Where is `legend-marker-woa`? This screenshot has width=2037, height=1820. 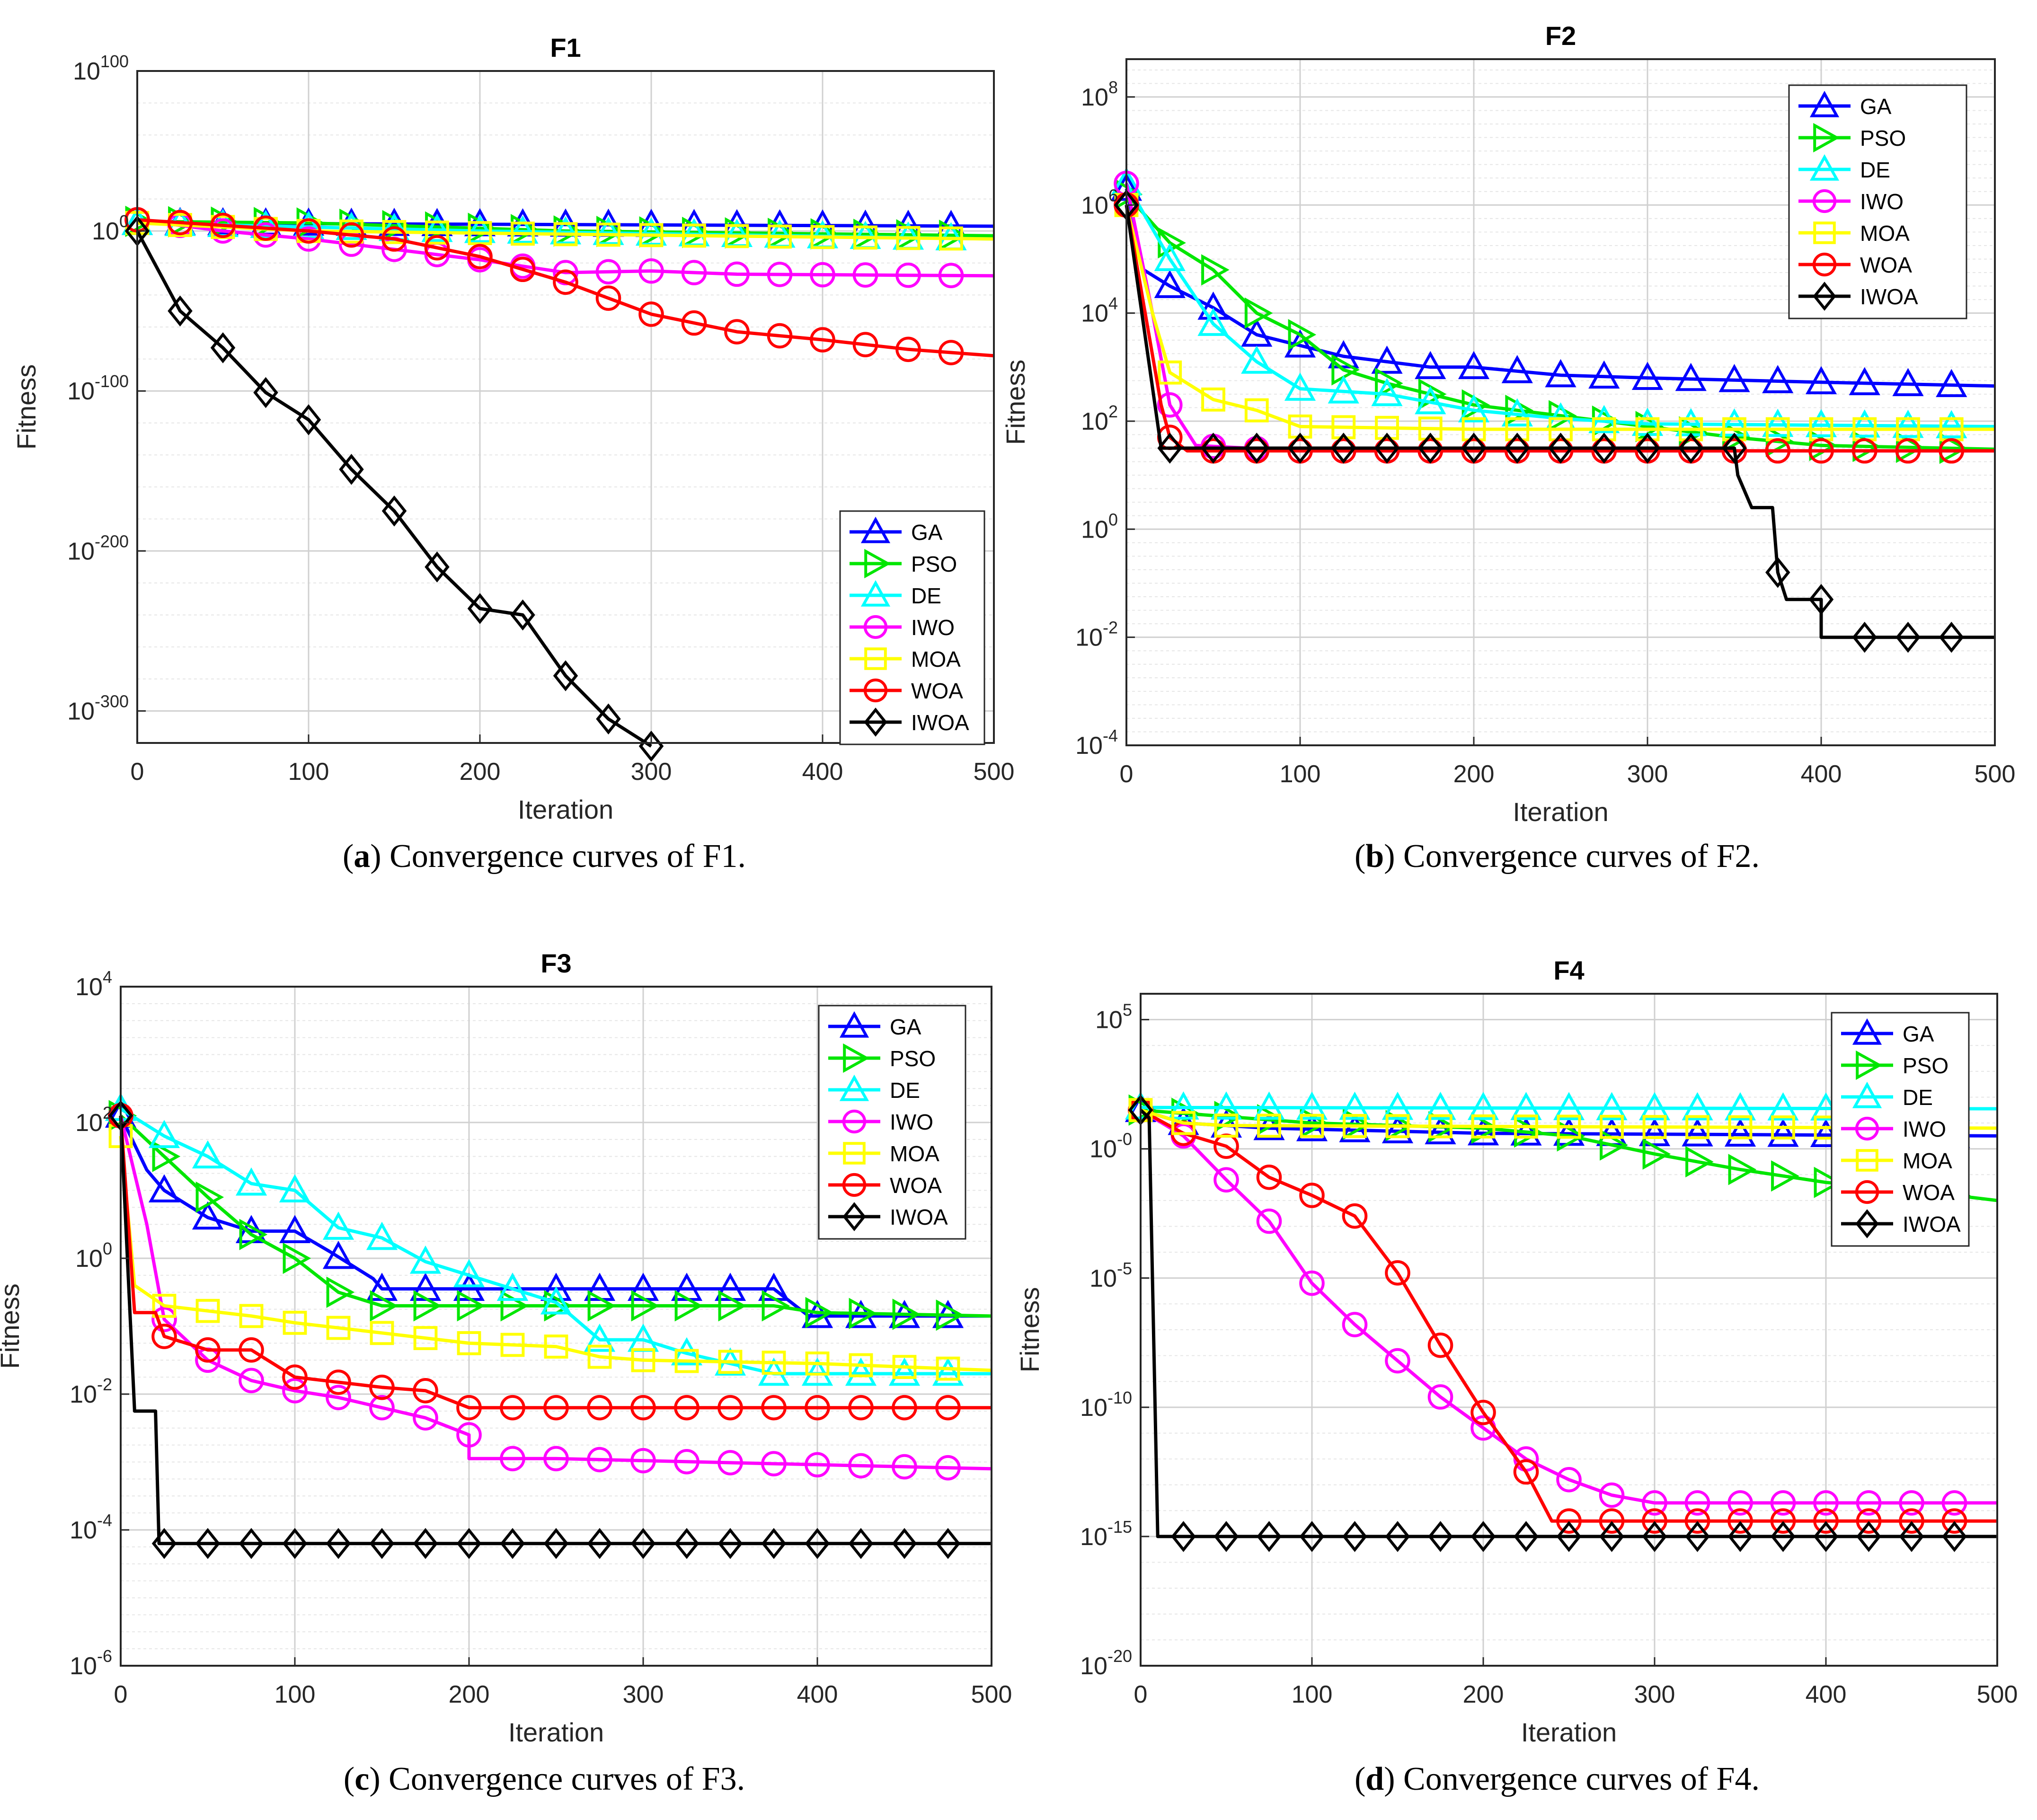 legend-marker-woa is located at coordinates (1867, 1192).